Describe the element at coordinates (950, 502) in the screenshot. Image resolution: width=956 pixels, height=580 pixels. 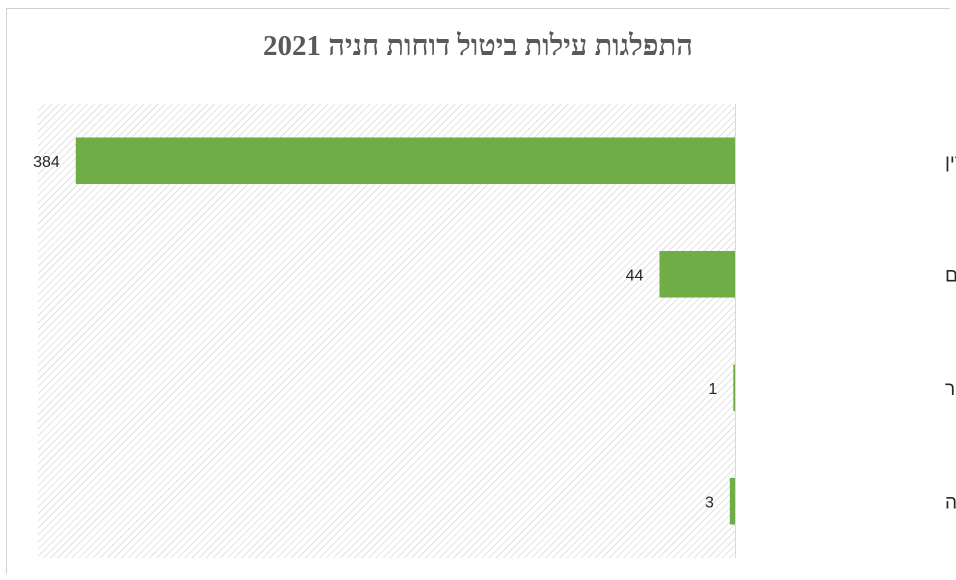
I see `category-label-3: לא נעברה עבירה` at that location.